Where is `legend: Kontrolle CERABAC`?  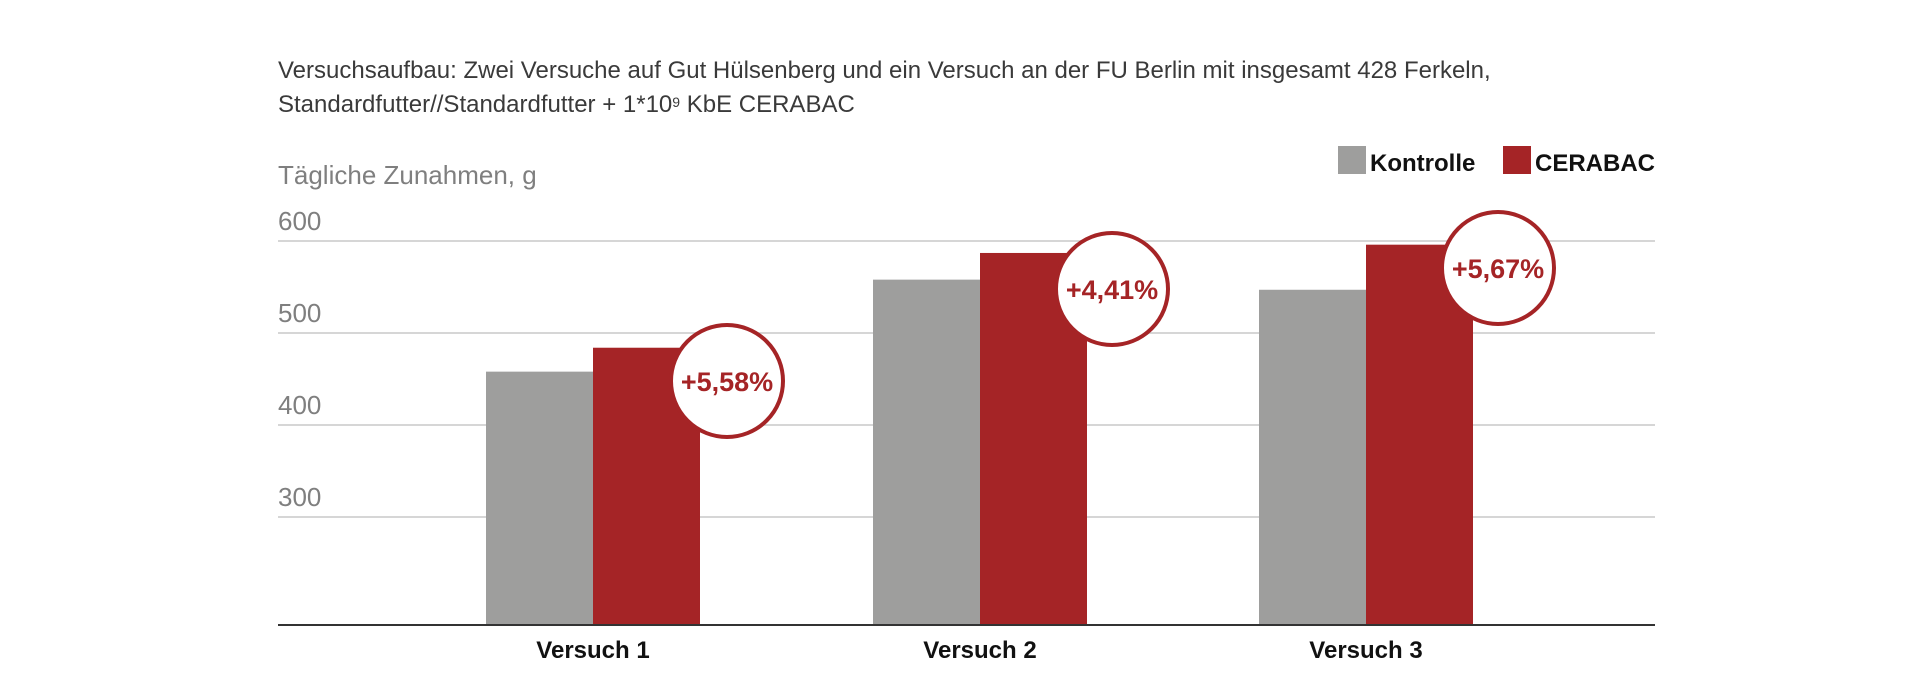
legend: Kontrolle CERABAC is located at coordinates (1496, 161).